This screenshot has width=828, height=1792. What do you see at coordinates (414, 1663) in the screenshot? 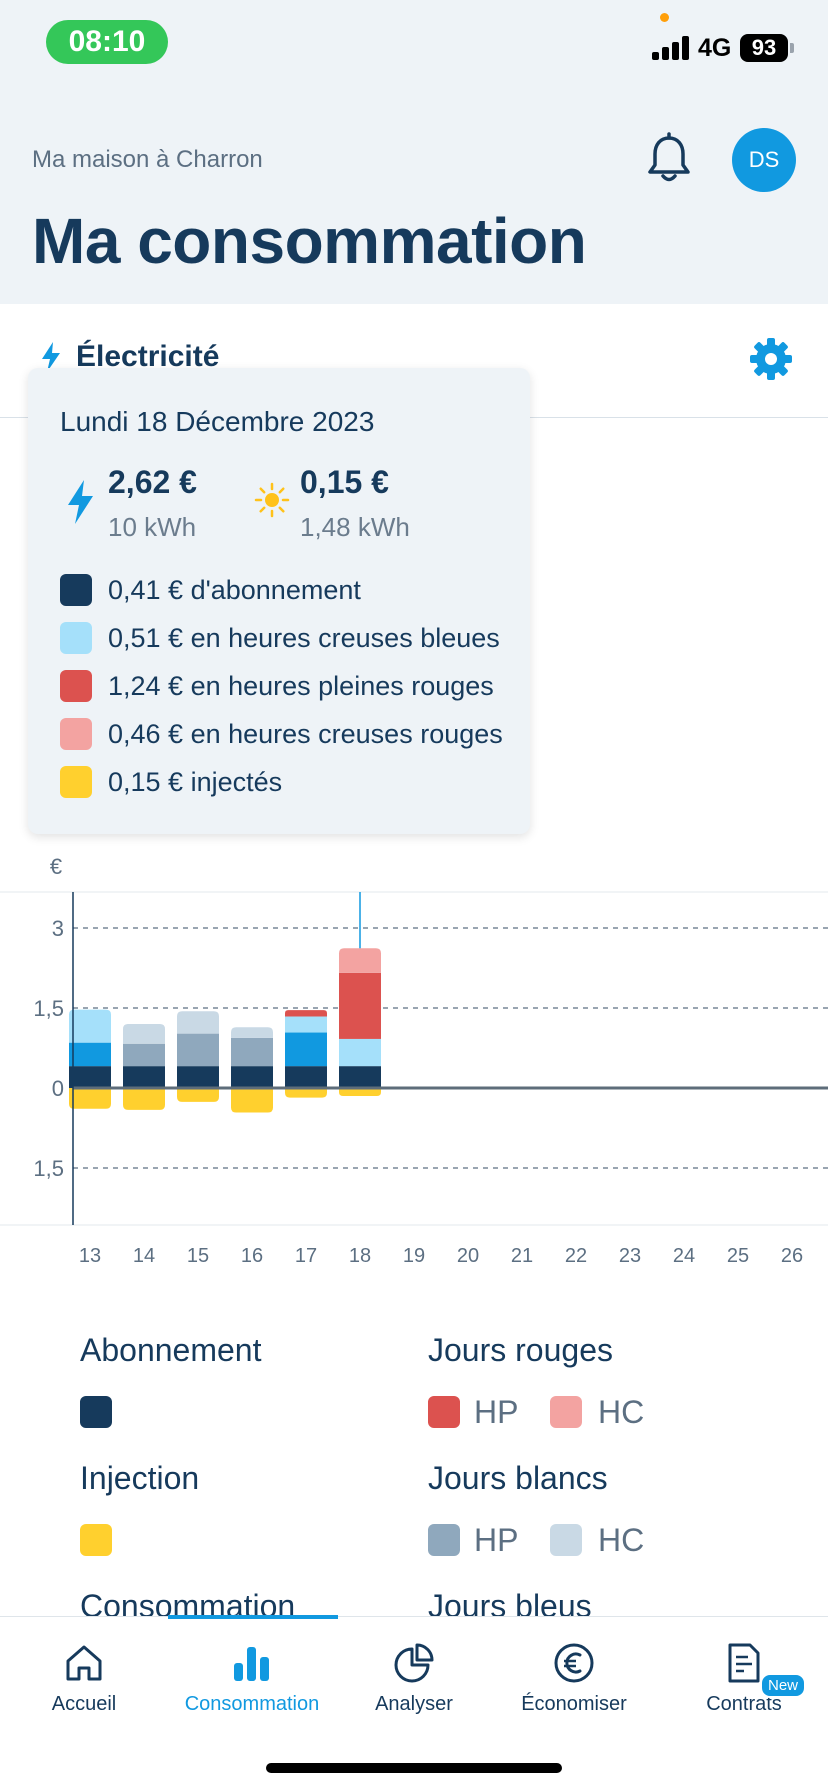
I see `pie-chart-icon` at bounding box center [414, 1663].